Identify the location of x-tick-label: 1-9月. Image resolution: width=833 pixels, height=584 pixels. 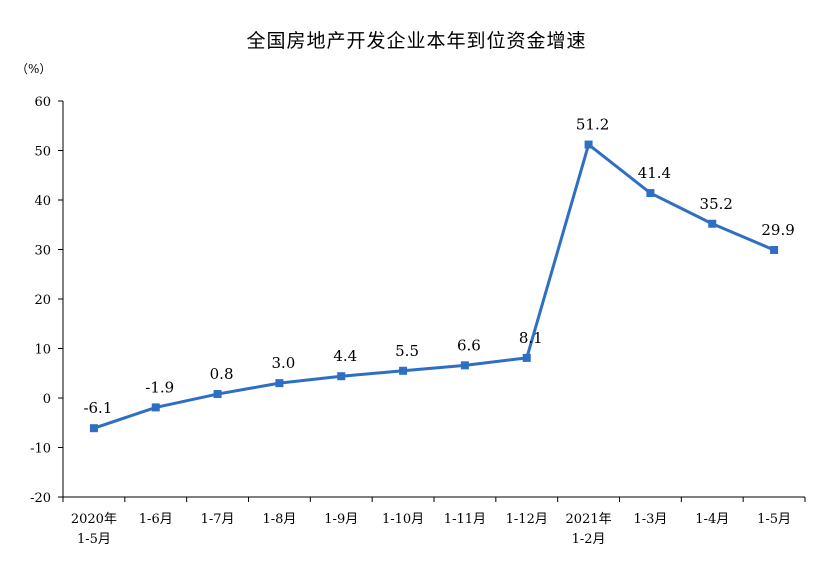
(341, 519).